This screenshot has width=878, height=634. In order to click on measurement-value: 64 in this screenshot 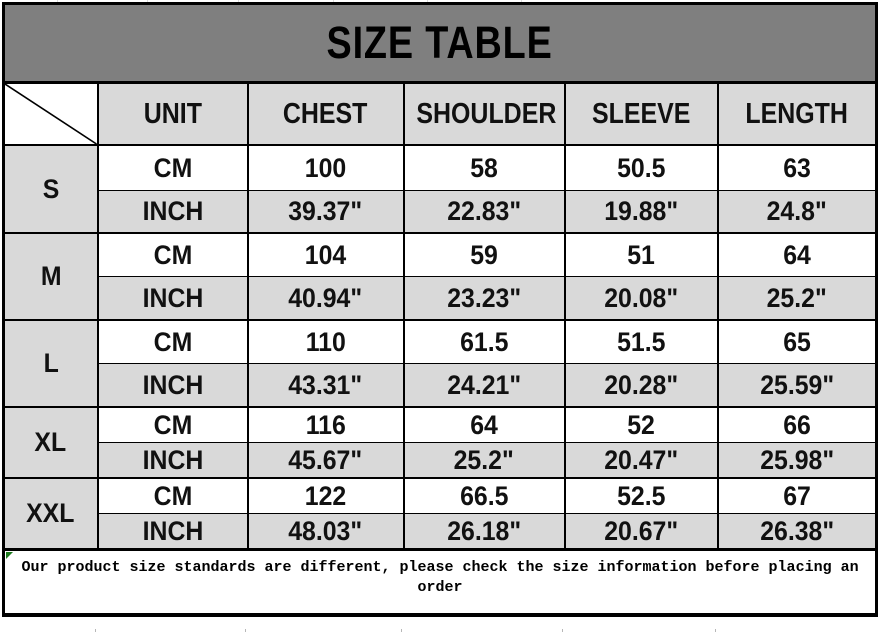, I will do `click(796, 254)`.